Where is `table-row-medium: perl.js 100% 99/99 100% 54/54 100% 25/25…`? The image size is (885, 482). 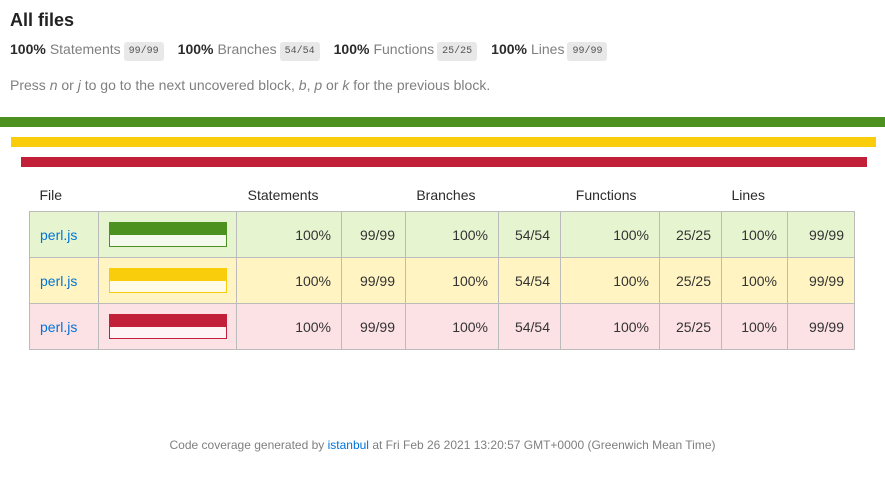
table-row-medium: perl.js 100% 99/99 100% 54/54 100% 25/25… is located at coordinates (442, 280).